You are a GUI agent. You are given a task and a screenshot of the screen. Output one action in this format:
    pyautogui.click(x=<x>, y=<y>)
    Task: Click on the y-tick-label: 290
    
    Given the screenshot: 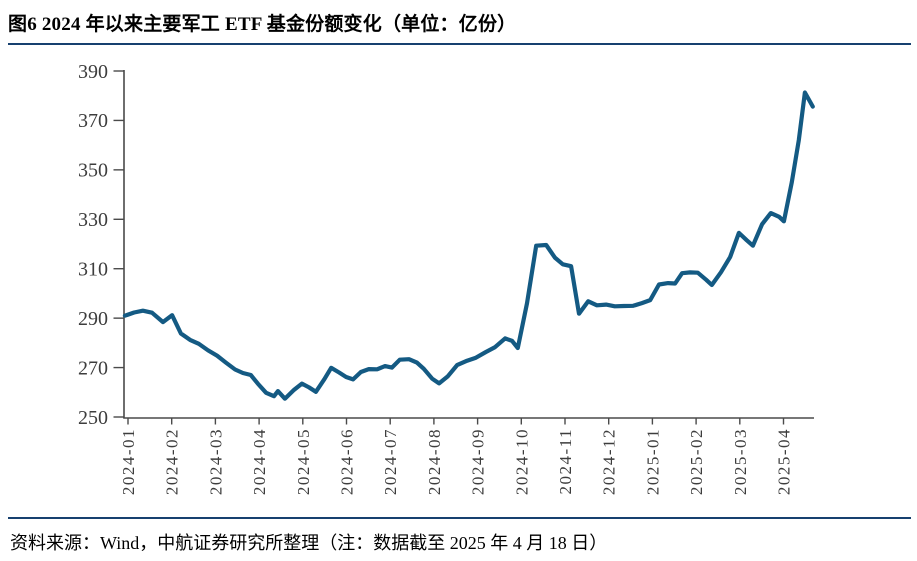 What is the action you would take?
    pyautogui.click(x=93, y=319)
    